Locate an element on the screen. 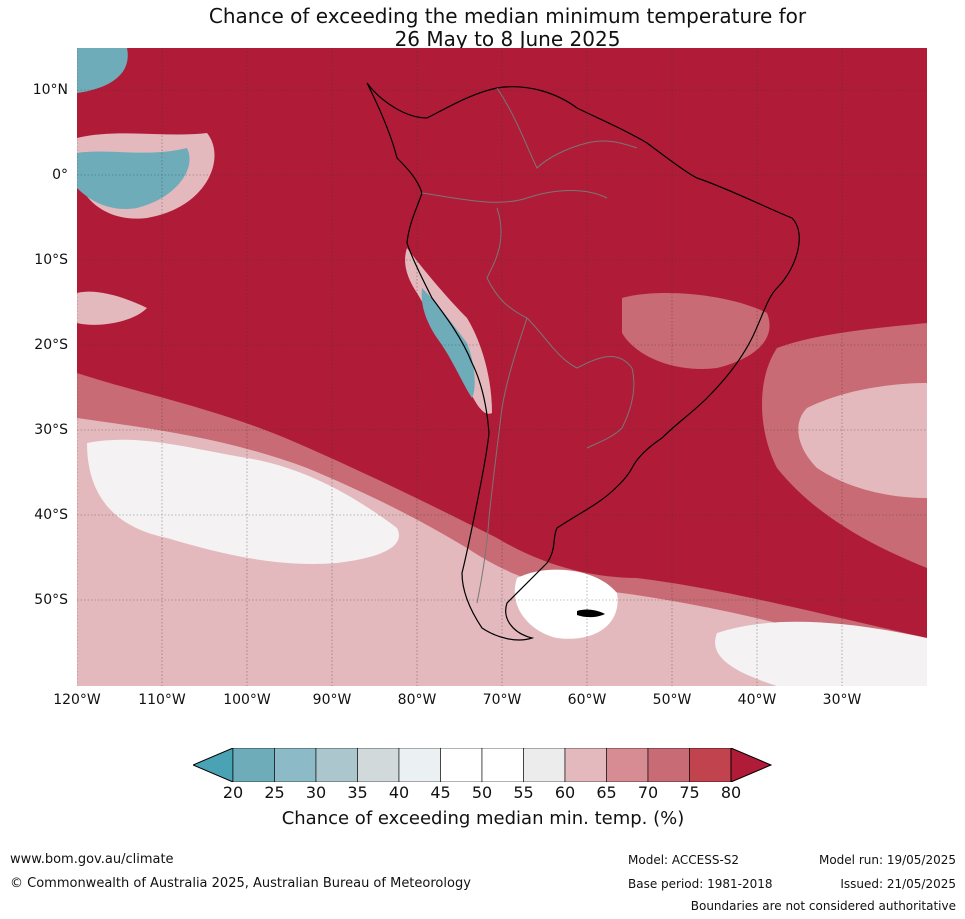 This screenshot has width=965, height=919. lat-label-50s: 50°S is located at coordinates (51, 600).